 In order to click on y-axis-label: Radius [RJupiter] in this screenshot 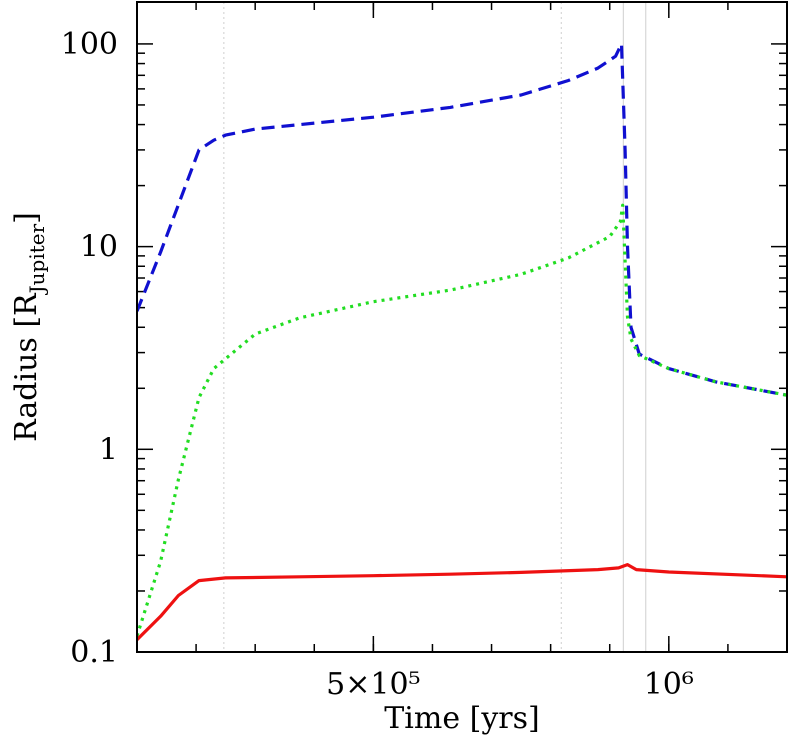, I will do `click(29, 327)`.